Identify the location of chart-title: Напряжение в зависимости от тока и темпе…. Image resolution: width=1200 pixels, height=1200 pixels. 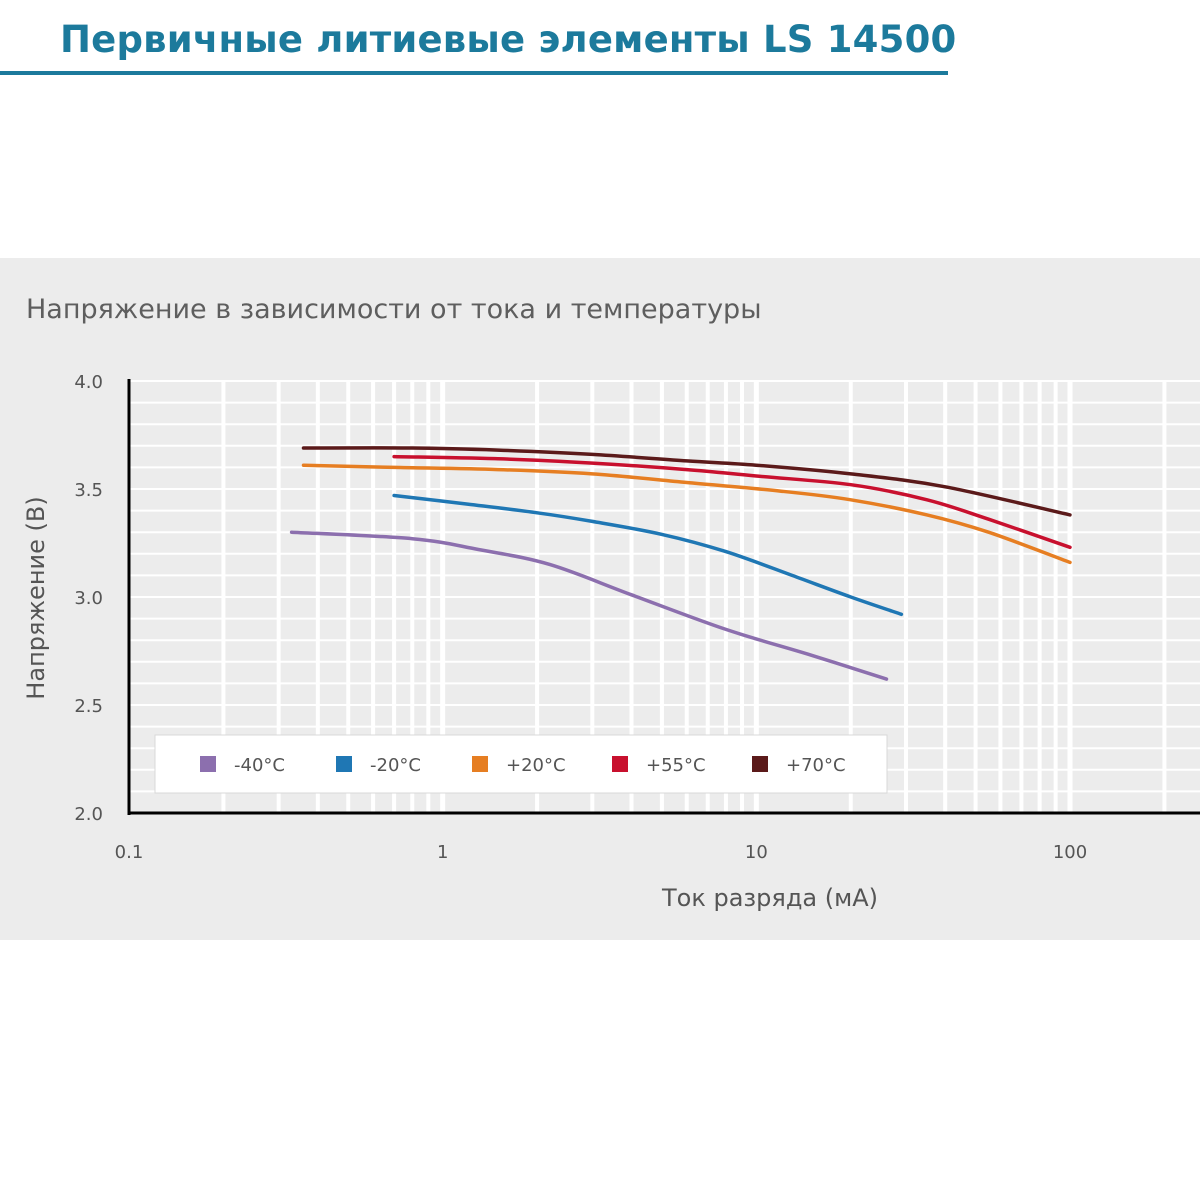
(394, 309).